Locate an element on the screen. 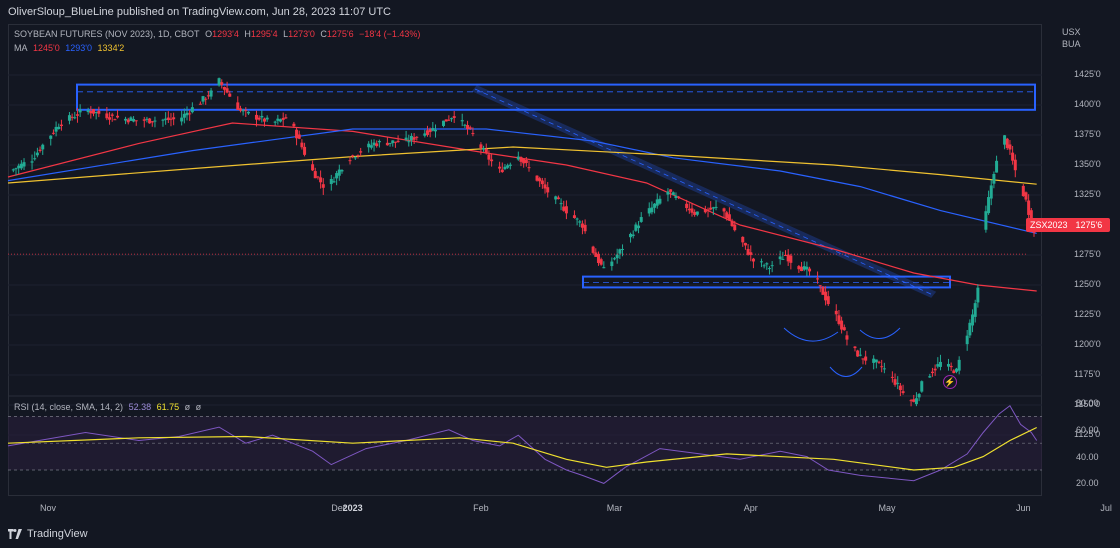 The image size is (1120, 548). price-tick-label: 1150'0 is located at coordinates (1087, 404).